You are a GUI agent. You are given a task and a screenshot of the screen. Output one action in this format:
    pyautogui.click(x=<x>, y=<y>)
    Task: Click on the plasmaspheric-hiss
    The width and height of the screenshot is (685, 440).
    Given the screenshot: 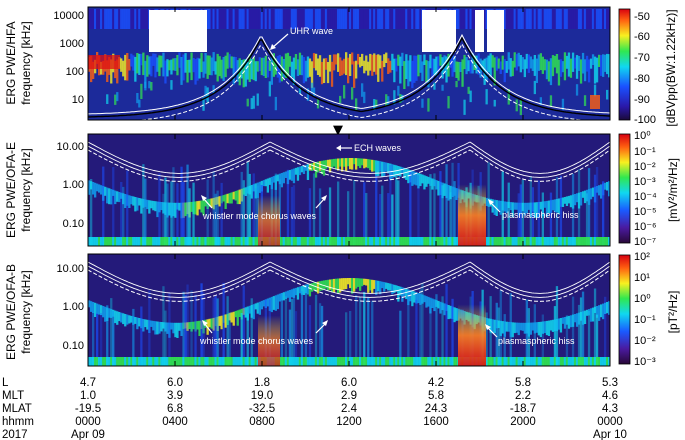 What is the action you would take?
    pyautogui.click(x=472, y=335)
    